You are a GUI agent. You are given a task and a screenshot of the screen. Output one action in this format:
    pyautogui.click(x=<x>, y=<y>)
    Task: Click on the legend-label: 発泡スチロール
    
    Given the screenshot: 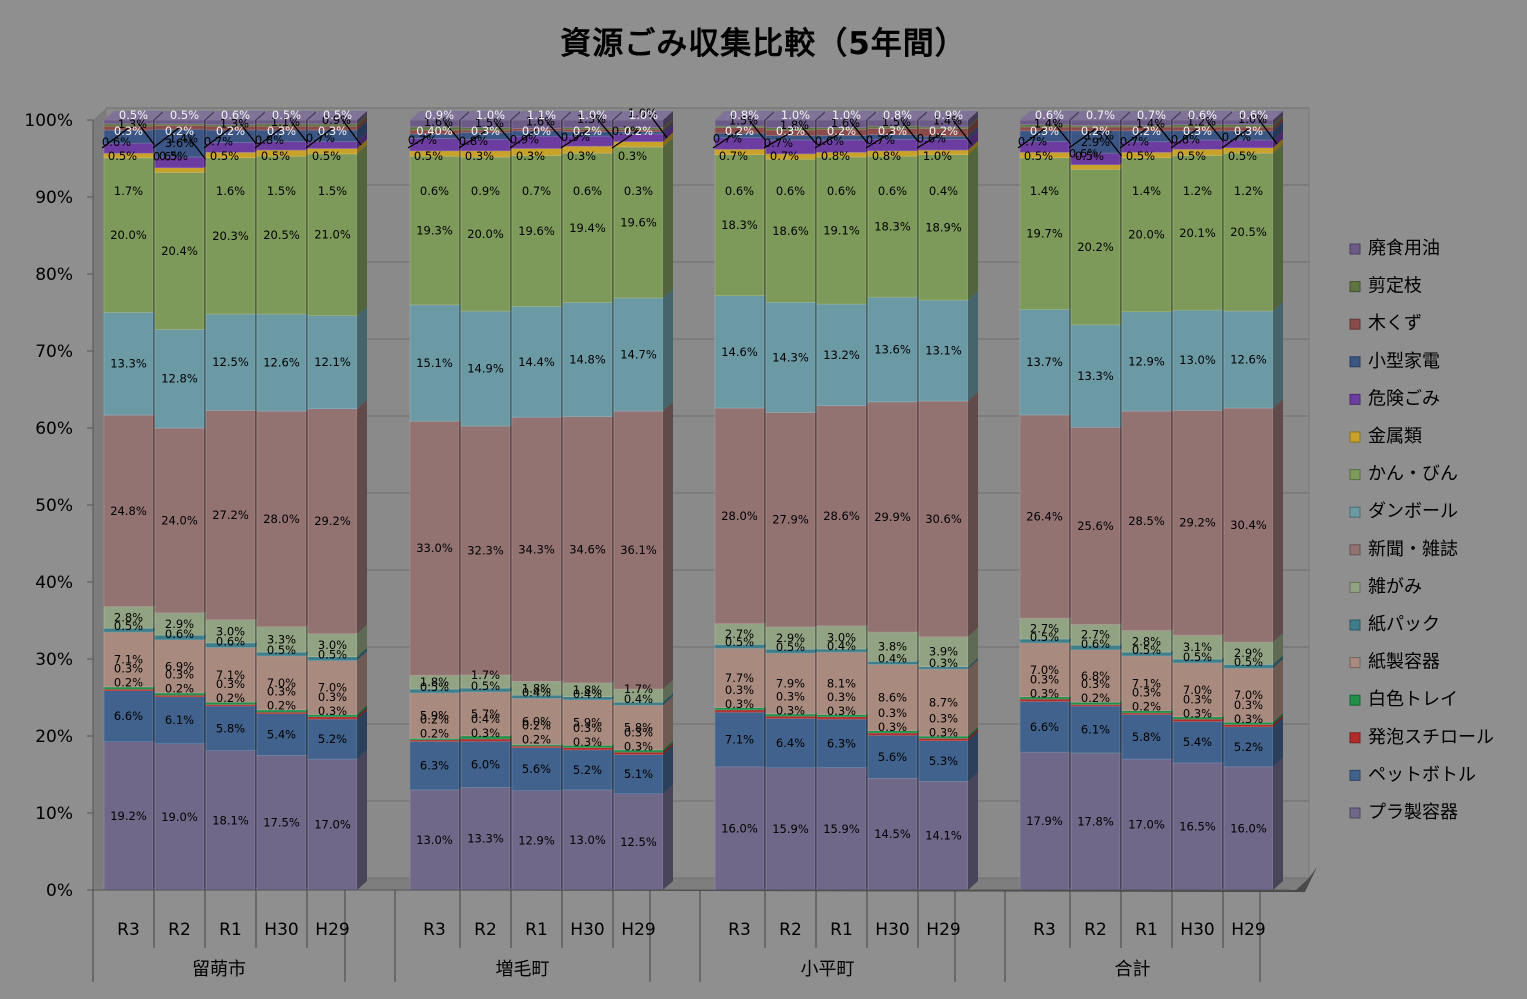 What is the action you would take?
    pyautogui.click(x=1431, y=737)
    